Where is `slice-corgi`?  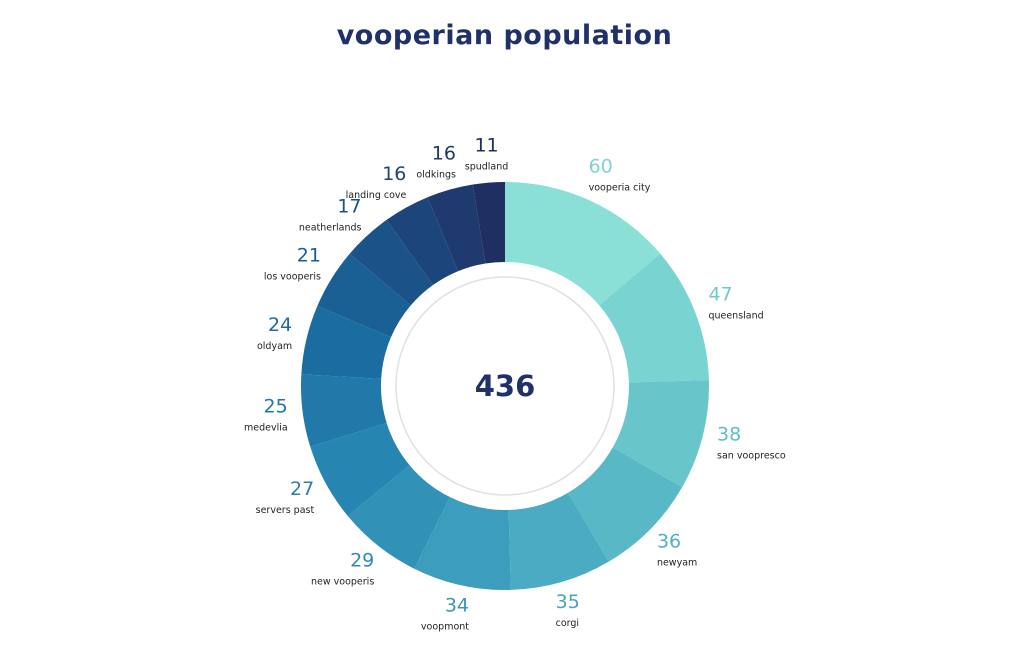
slice-corgi is located at coordinates (558, 541).